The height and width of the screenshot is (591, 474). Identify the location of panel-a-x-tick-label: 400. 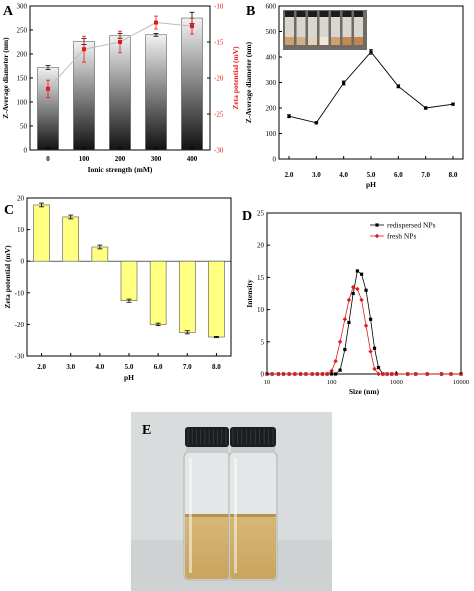
(192, 159).